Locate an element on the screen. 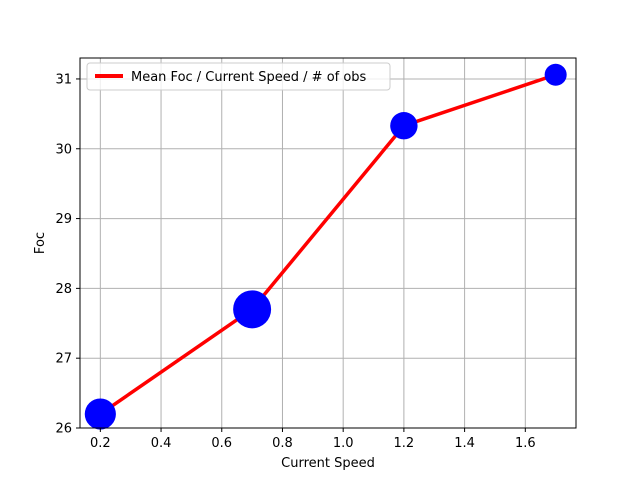  x-tick-label: 1.4 is located at coordinates (464, 443).